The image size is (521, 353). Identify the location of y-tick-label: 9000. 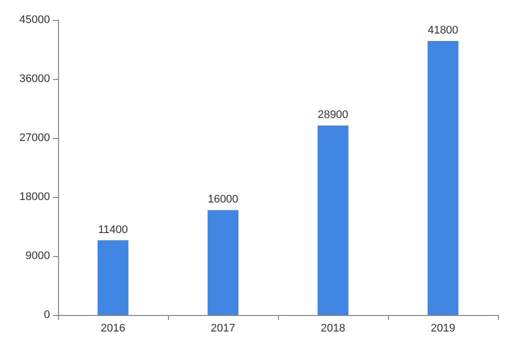
(38, 256).